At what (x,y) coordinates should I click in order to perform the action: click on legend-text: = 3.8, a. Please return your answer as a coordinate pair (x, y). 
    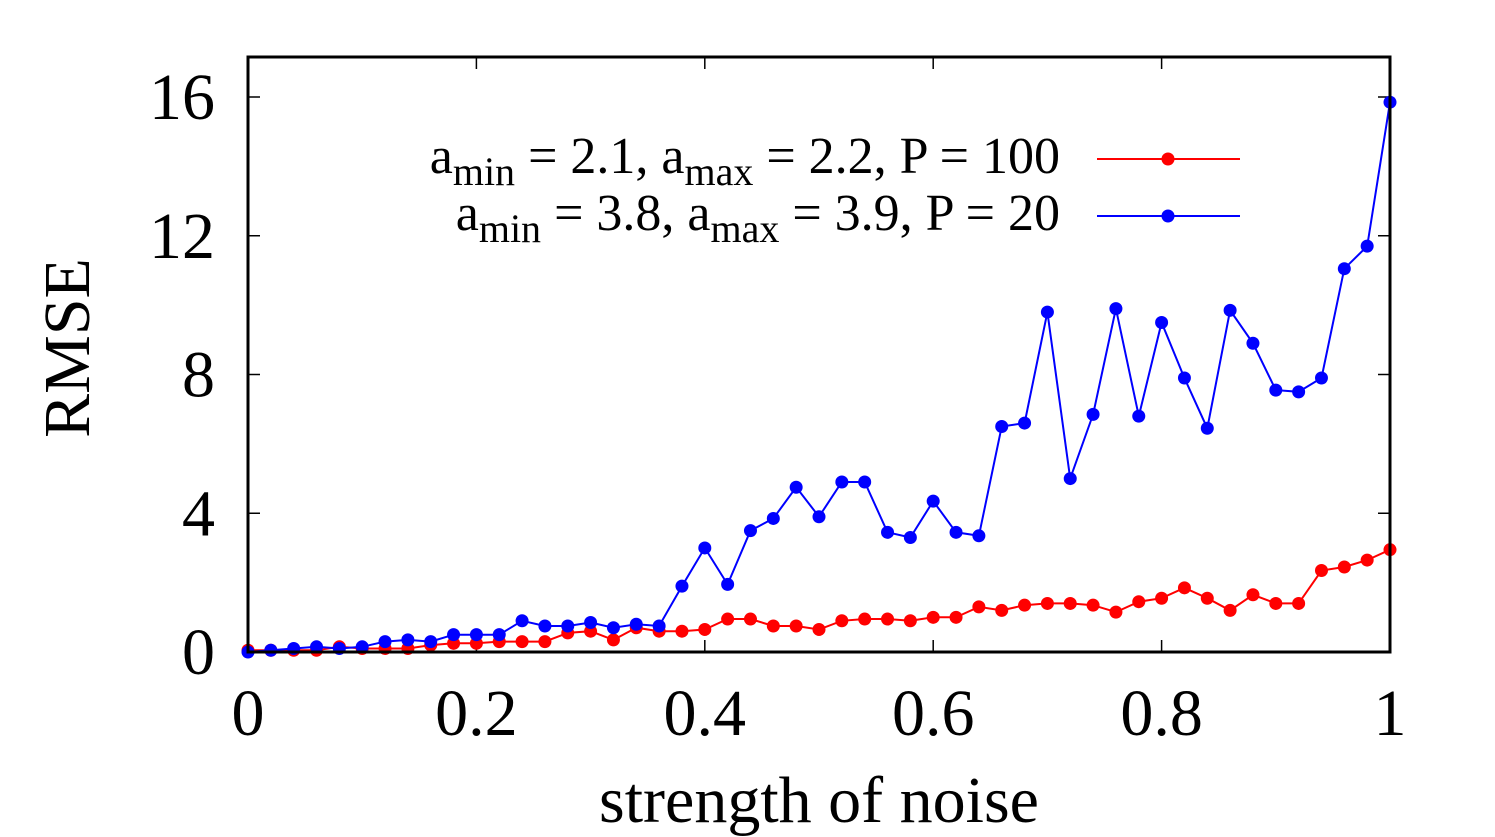
    Looking at the image, I should click on (625, 213).